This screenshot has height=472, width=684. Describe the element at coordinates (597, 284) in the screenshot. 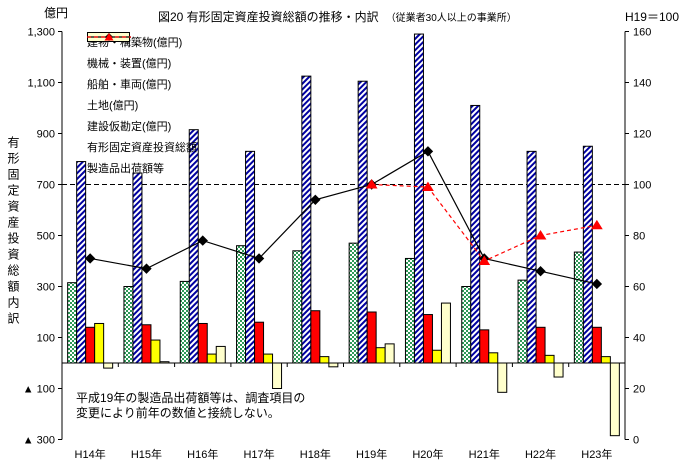

I see `marker-total-investment-H23年` at that location.